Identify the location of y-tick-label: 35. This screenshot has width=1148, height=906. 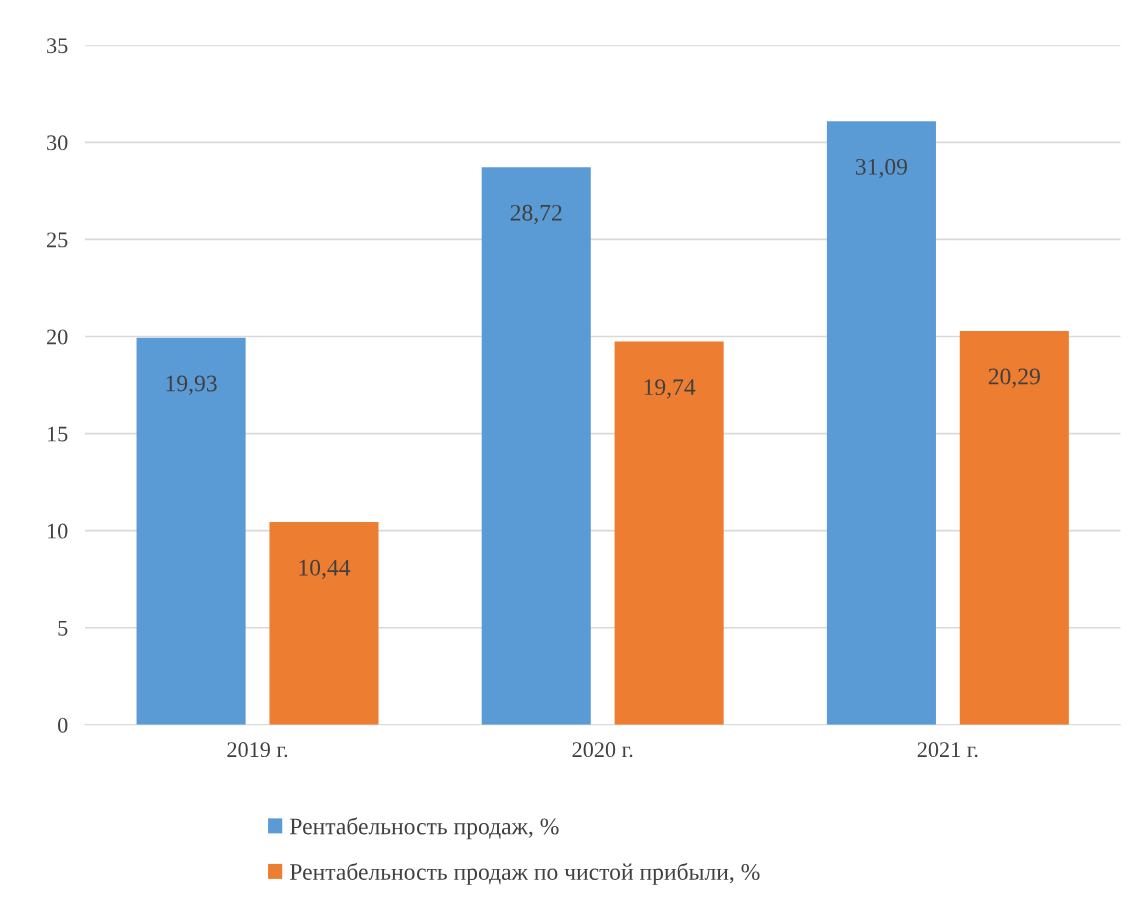
(57, 46).